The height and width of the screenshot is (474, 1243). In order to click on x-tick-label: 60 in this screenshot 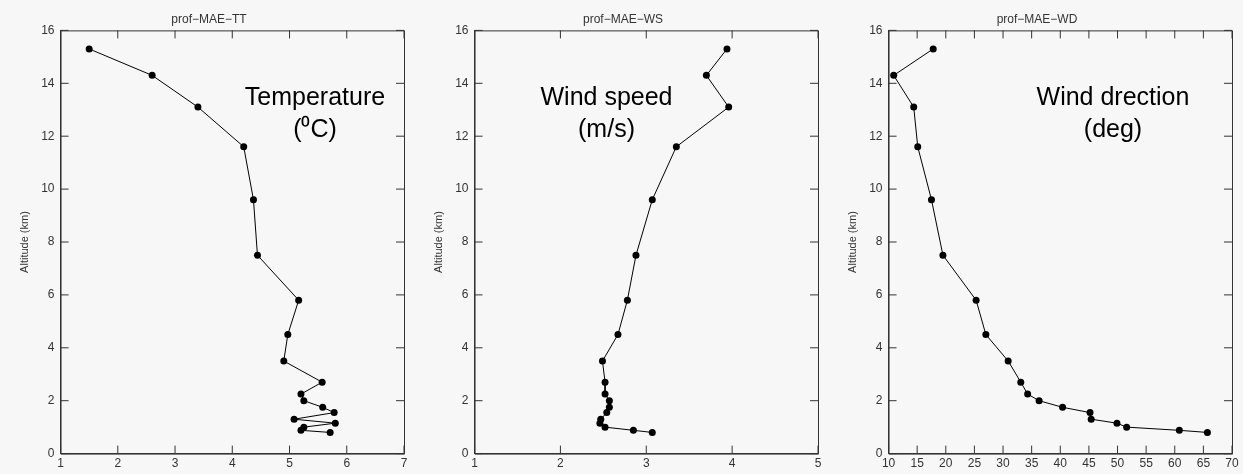, I will do `click(1175, 463)`.